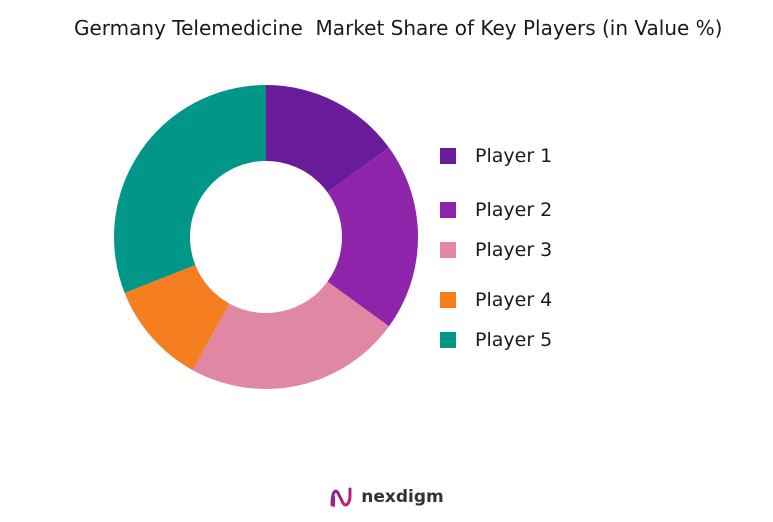 This screenshot has width=773, height=522. Describe the element at coordinates (514, 340) in the screenshot. I see `legend-label: Player 5` at that location.